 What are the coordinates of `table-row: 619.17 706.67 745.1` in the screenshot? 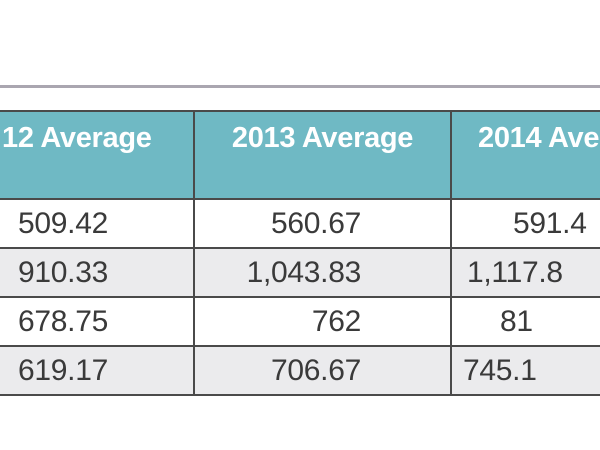 It's located at (300, 370).